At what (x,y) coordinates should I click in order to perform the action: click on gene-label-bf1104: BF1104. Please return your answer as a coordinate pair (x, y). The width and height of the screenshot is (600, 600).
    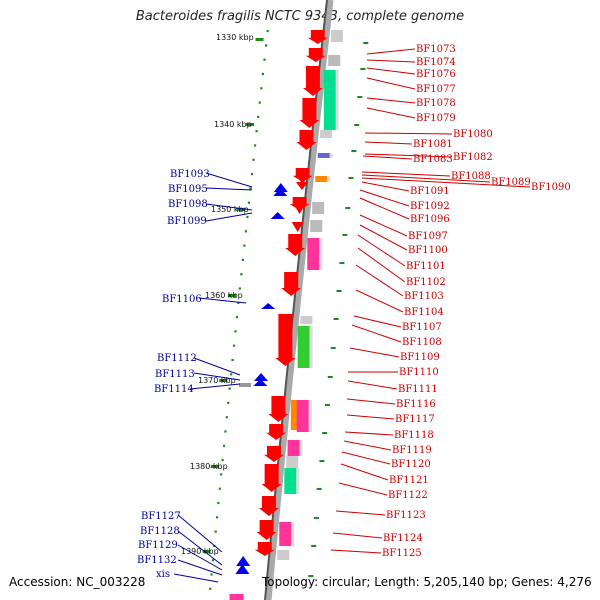
    Looking at the image, I should click on (424, 312).